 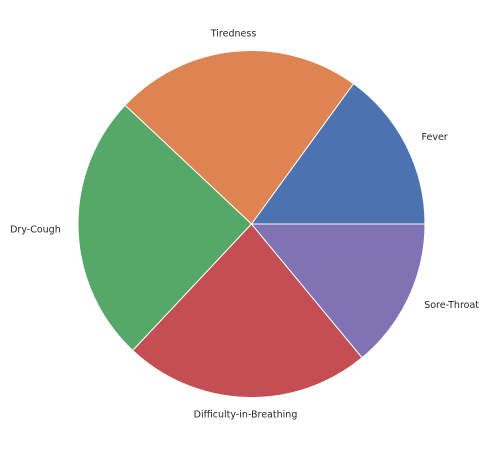 I want to click on pie-label-fever: Fever, so click(x=435, y=137).